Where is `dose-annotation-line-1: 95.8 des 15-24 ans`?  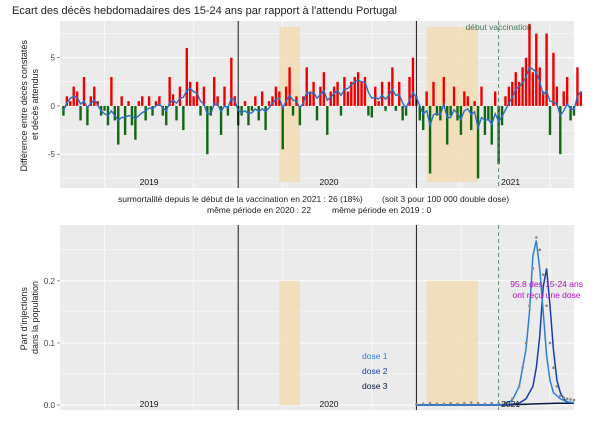 dose-annotation-line-1: 95.8 des 15-24 ans is located at coordinates (546, 284).